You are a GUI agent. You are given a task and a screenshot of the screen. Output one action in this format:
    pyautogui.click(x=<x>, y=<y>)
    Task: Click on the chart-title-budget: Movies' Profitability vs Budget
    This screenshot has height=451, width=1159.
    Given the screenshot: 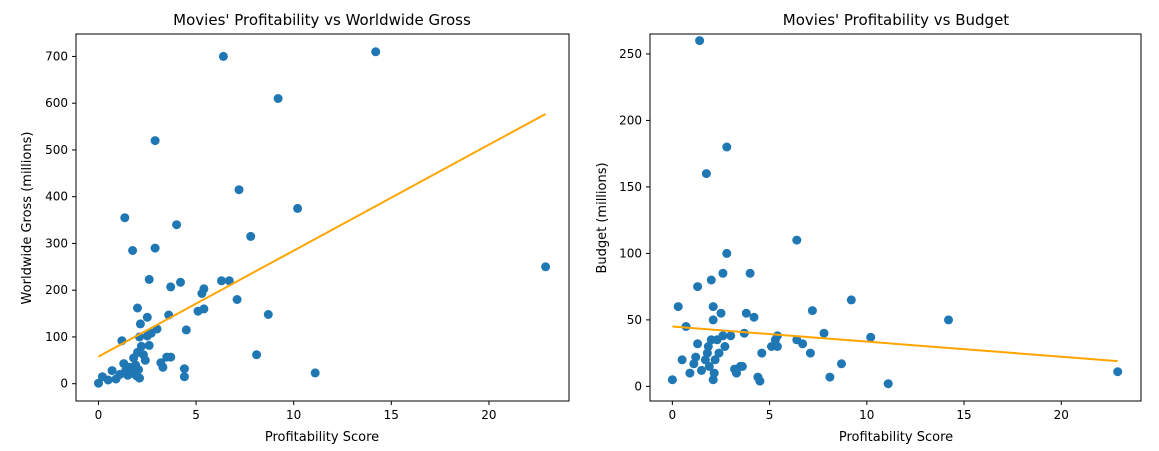 What is the action you would take?
    pyautogui.click(x=896, y=20)
    